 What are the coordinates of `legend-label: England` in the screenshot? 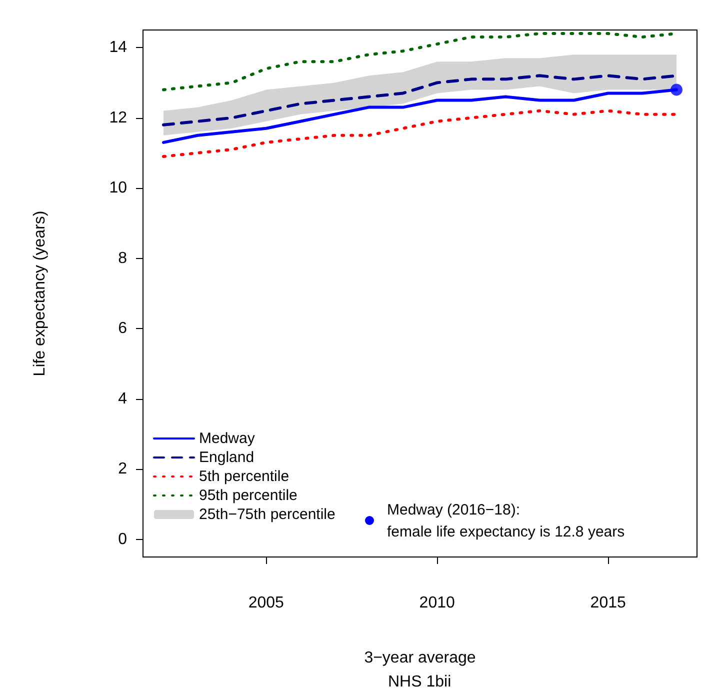 It's located at (226, 457).